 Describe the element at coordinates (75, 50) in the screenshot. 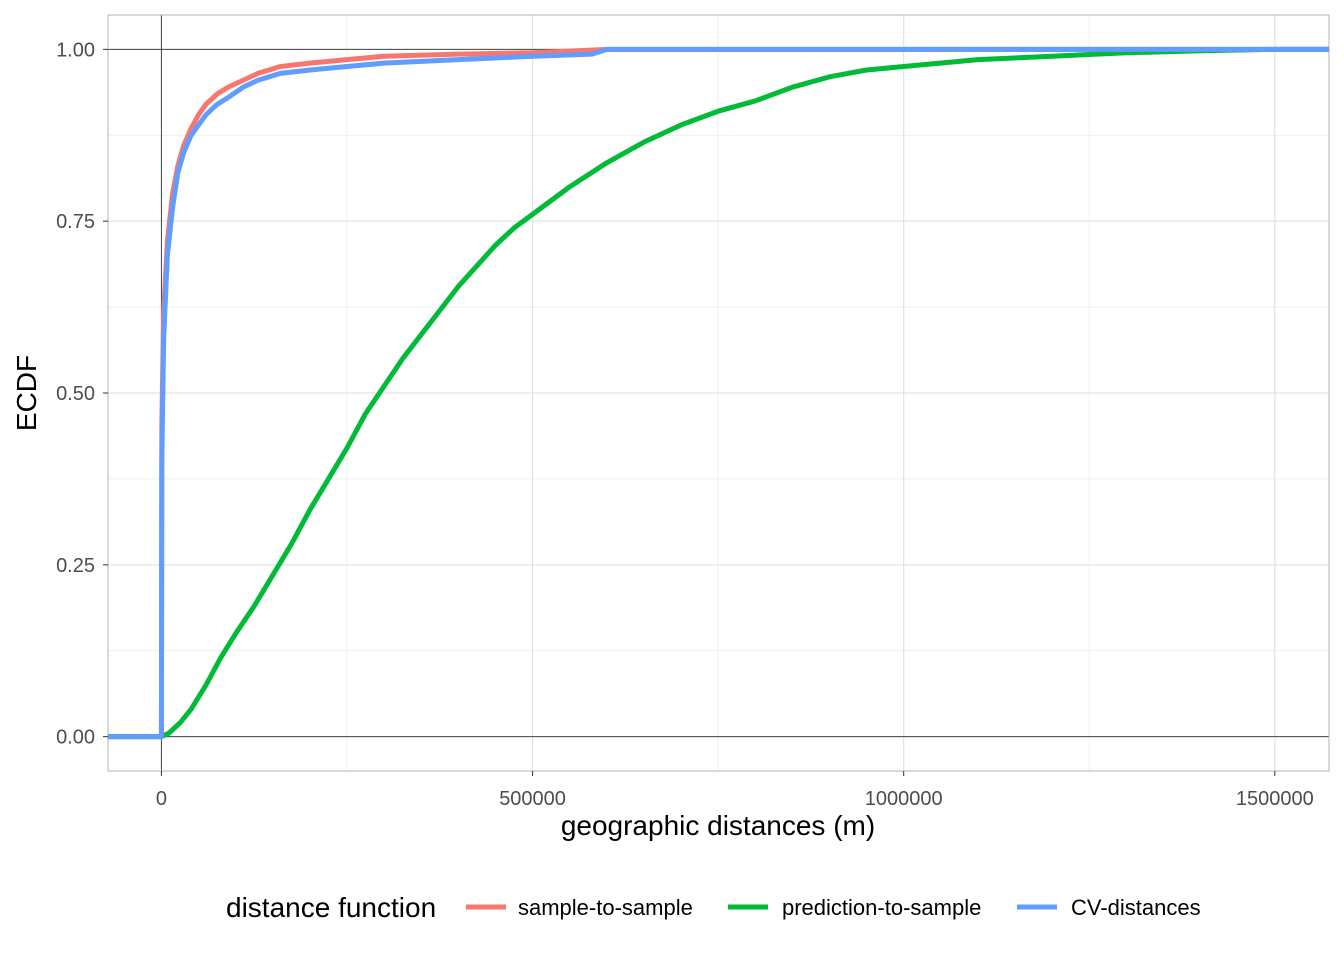

I see `y-tick-label: 1.00` at that location.